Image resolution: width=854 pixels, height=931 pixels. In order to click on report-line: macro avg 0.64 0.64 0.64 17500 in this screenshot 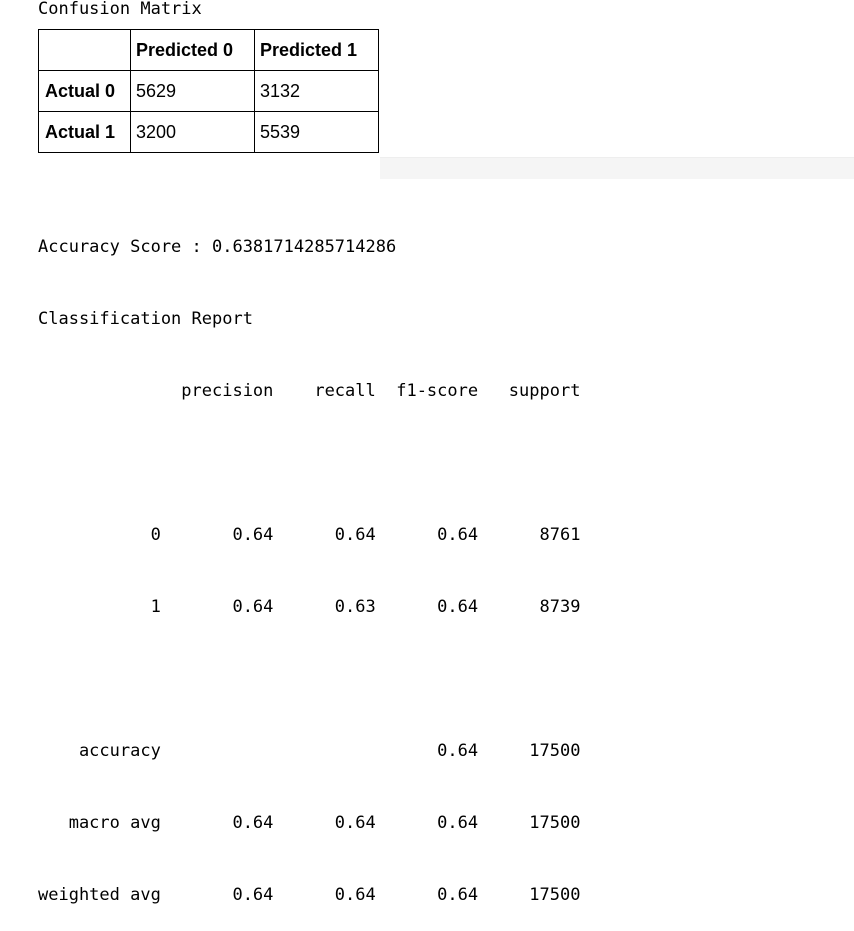, I will do `click(309, 823)`.